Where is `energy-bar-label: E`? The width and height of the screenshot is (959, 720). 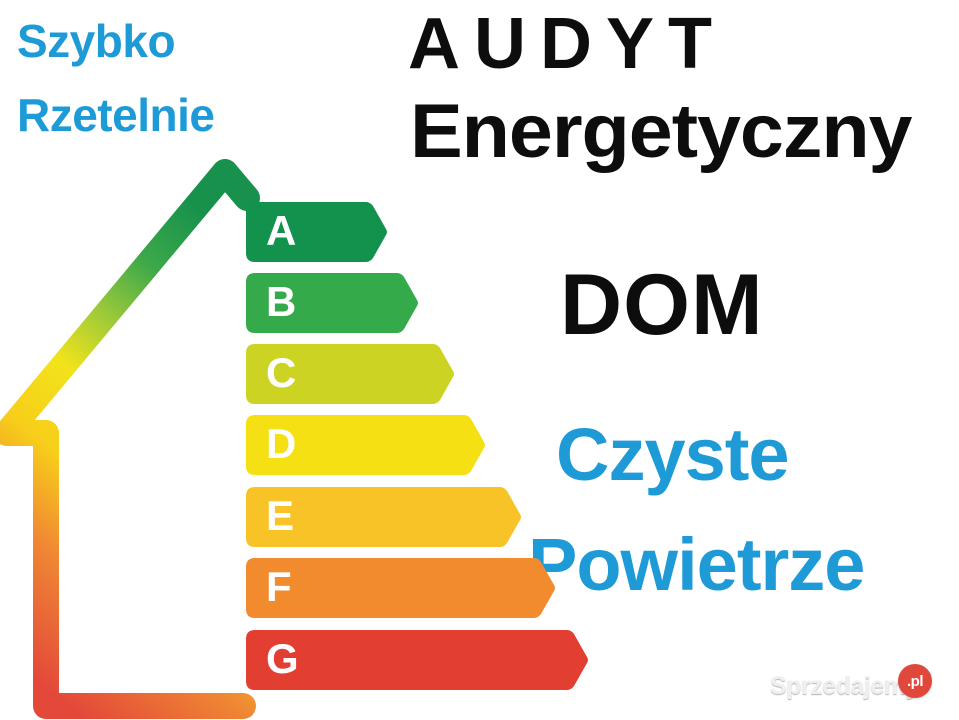 energy-bar-label: E is located at coordinates (280, 516).